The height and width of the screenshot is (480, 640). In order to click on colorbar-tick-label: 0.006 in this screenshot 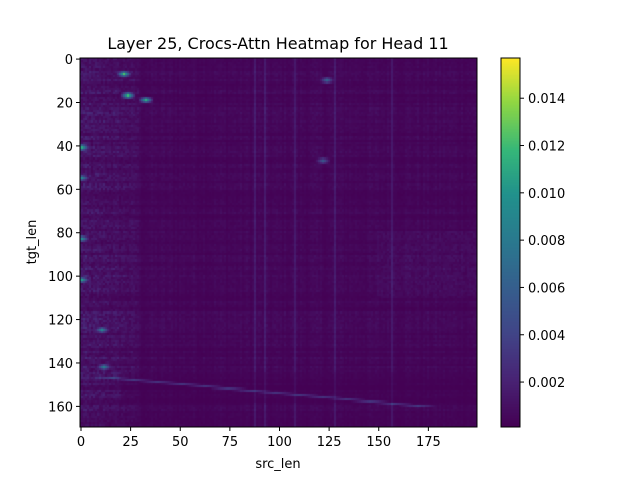, I will do `click(546, 288)`.